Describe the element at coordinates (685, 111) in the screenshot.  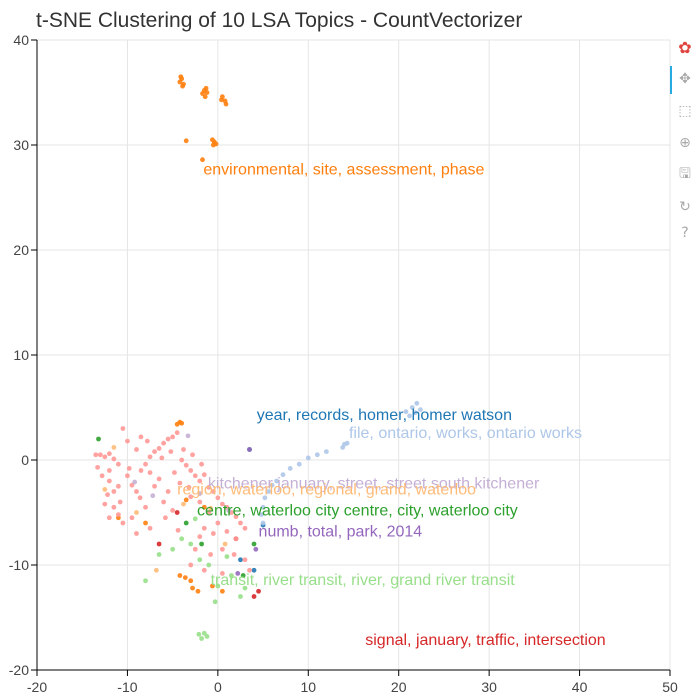
I see `box-zoom-tool-icon: ⬚` at that location.